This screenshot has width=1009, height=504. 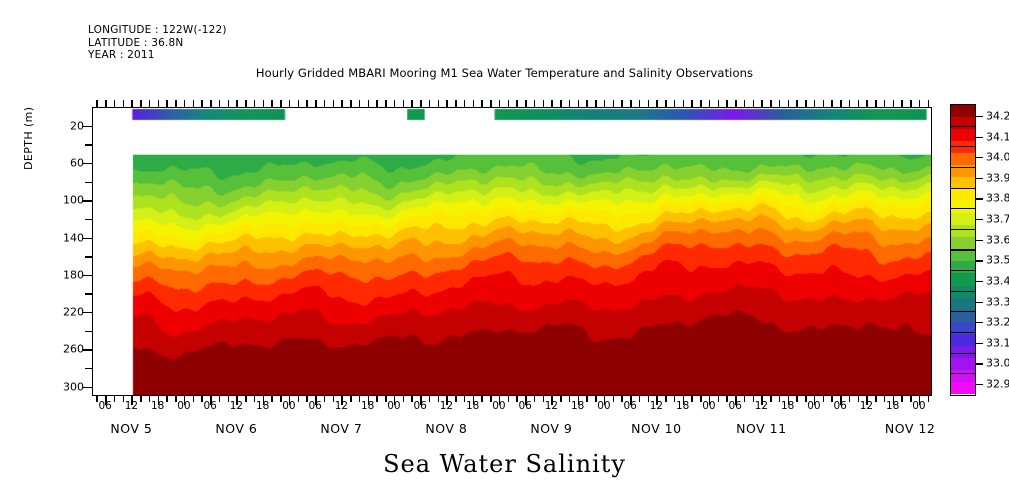 I want to click on x-hour-label: 00, so click(x=184, y=406).